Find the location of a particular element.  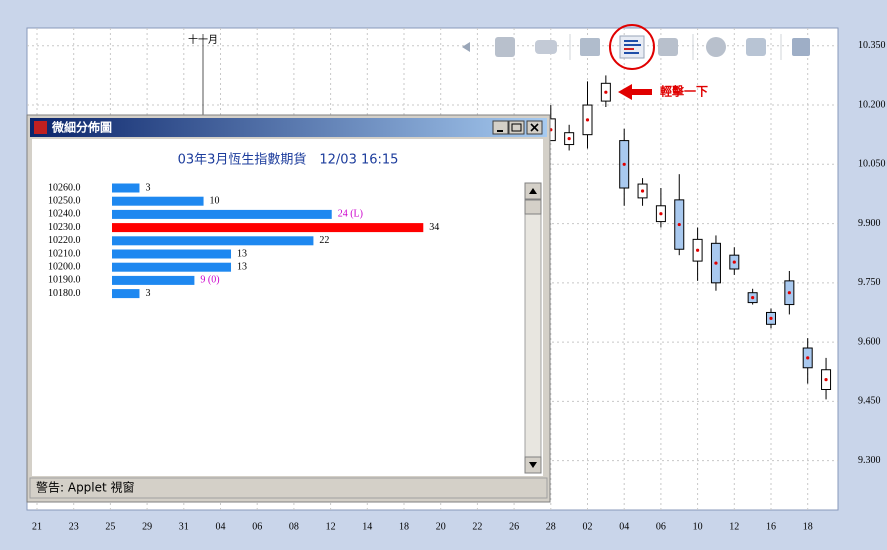

title-bar is located at coordinates (288, 127).